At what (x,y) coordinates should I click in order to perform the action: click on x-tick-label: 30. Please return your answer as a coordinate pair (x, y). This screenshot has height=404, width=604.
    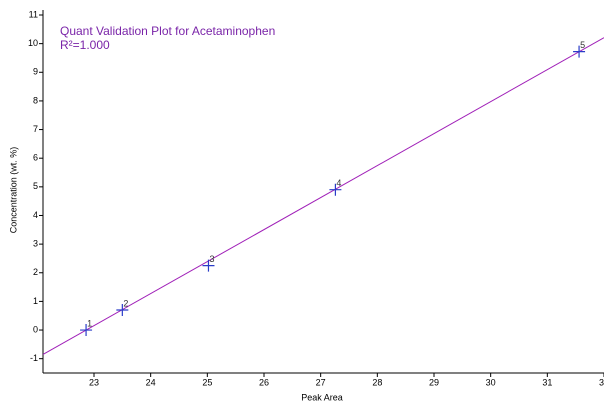
    Looking at the image, I should click on (491, 382).